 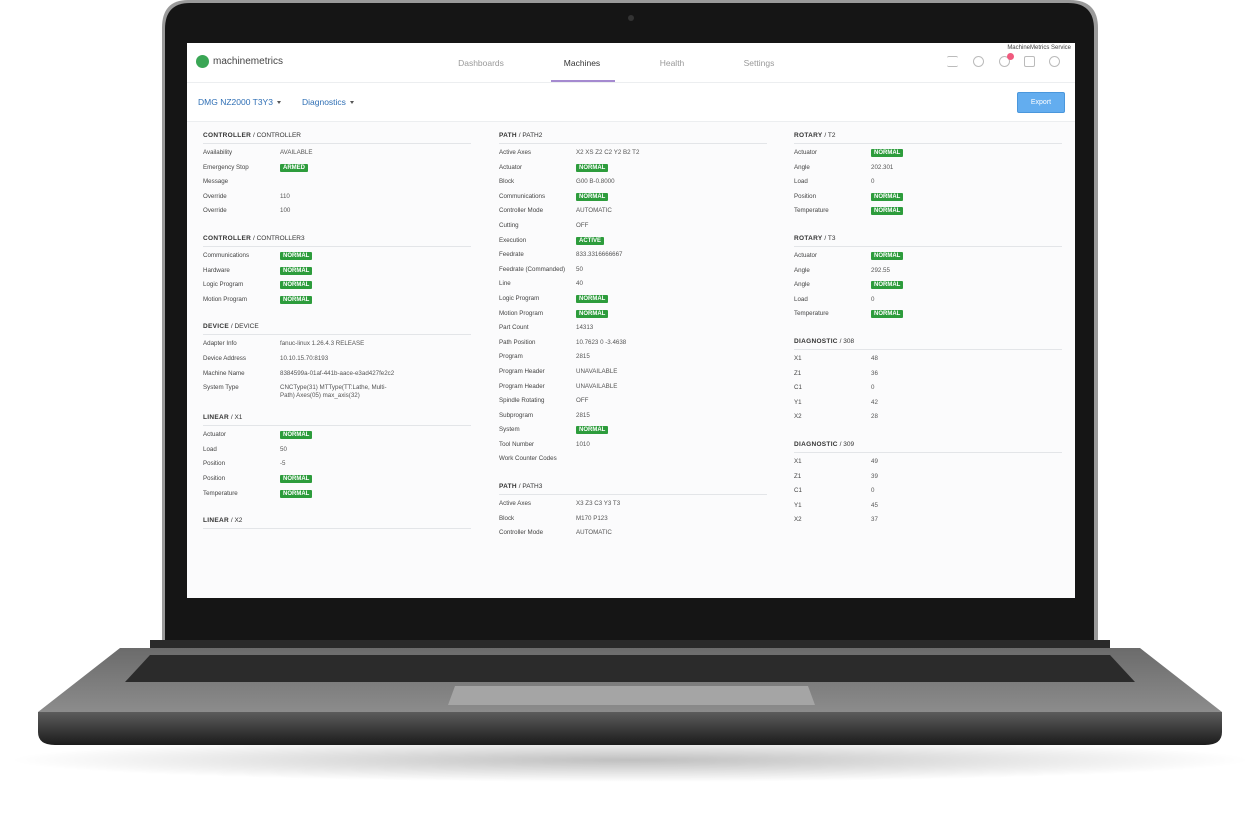 I want to click on row-label: Emergency Stop, so click(x=226, y=167).